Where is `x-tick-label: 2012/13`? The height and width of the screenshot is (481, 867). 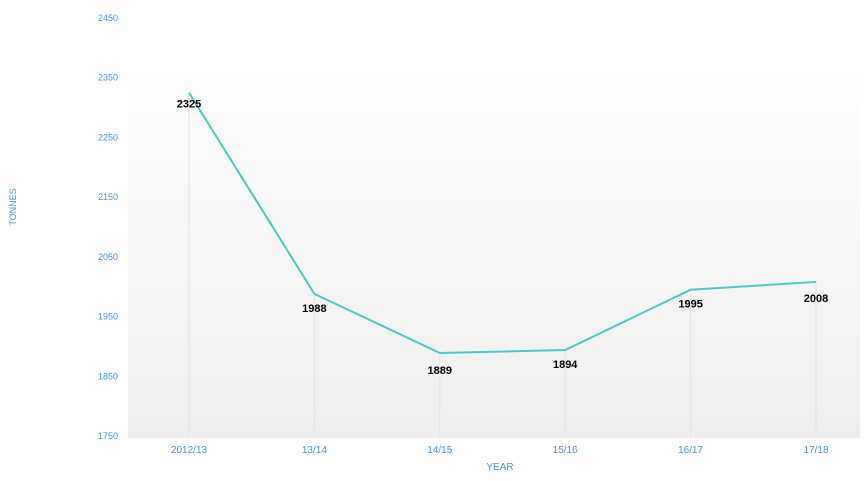
x-tick-label: 2012/13 is located at coordinates (189, 450).